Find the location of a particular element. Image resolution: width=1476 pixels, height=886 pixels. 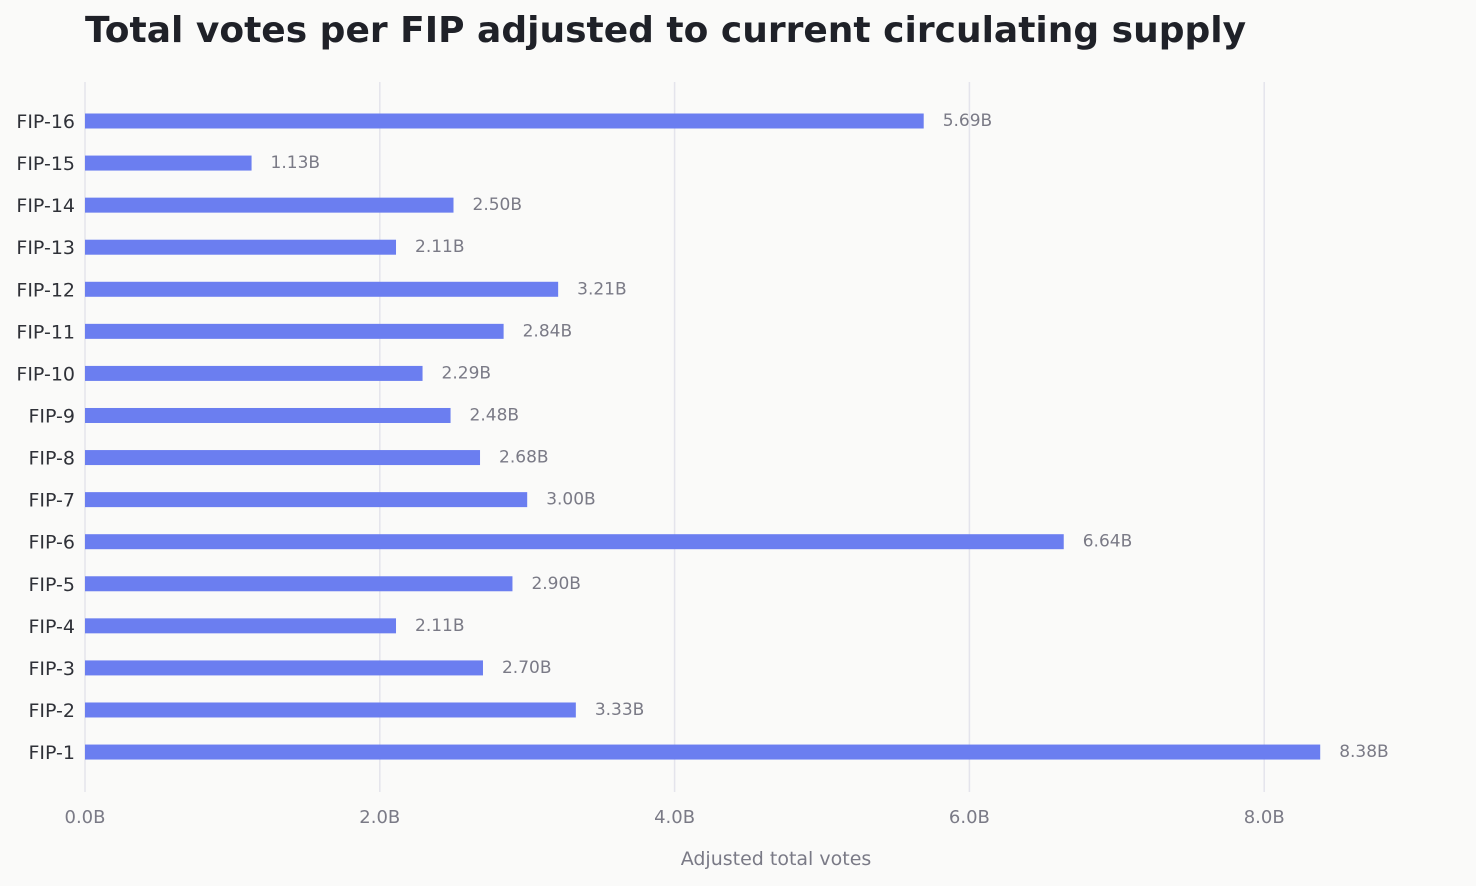

category-label: FIP-14 is located at coordinates (45, 206).